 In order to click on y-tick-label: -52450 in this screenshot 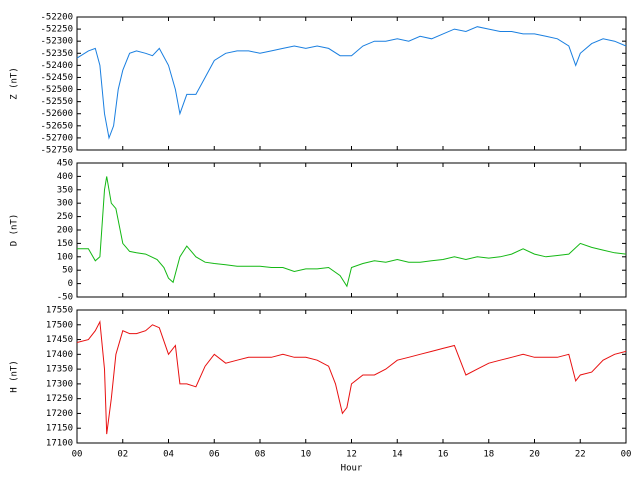, I will do `click(56, 78)`.